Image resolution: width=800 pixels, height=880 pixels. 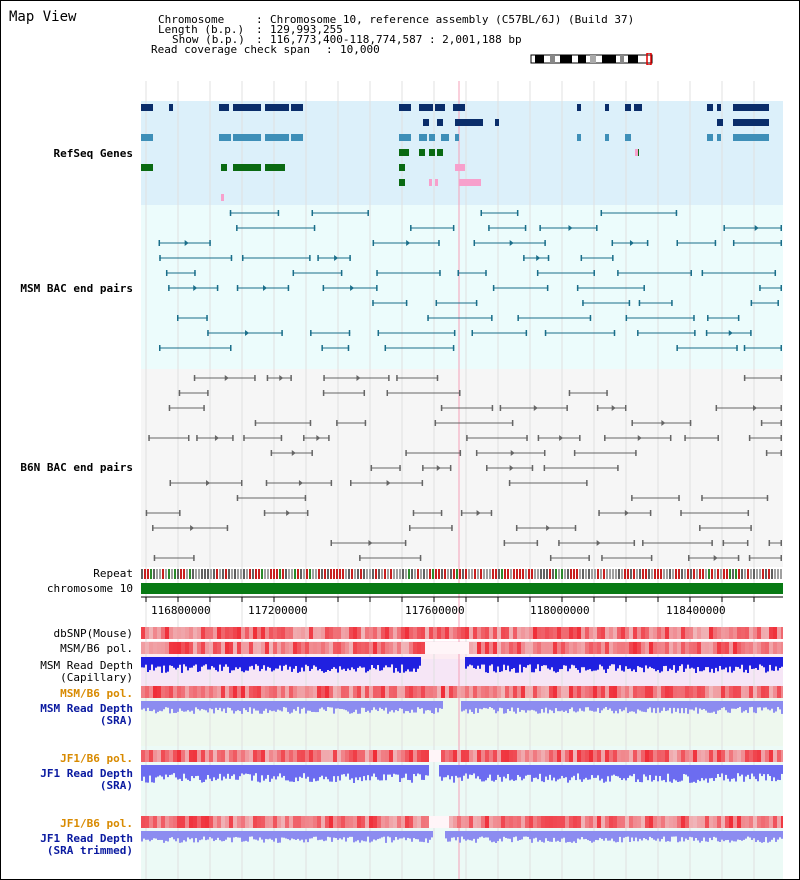 What do you see at coordinates (89, 588) in the screenshot?
I see `track-label-chromosome: chromosome 10` at bounding box center [89, 588].